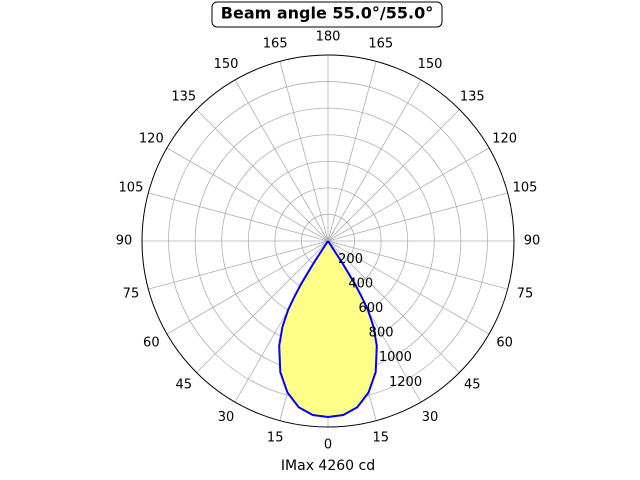  I want to click on theta-tick-label: 180, so click(328, 37).